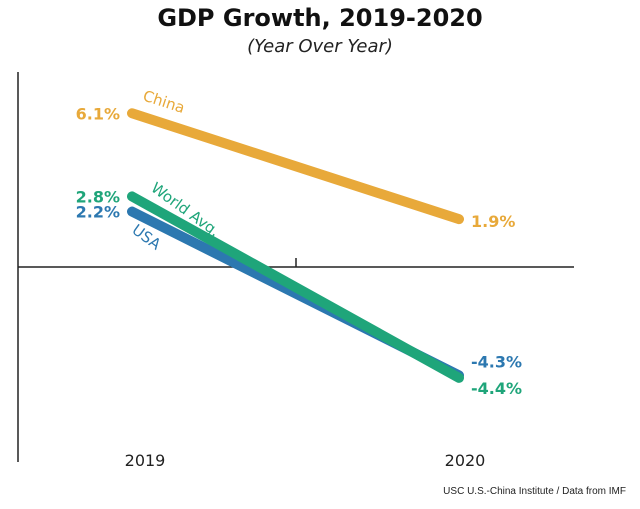 This screenshot has width=640, height=509. What do you see at coordinates (145, 460) in the screenshot?
I see `x-tick-label-2019: 2019` at bounding box center [145, 460].